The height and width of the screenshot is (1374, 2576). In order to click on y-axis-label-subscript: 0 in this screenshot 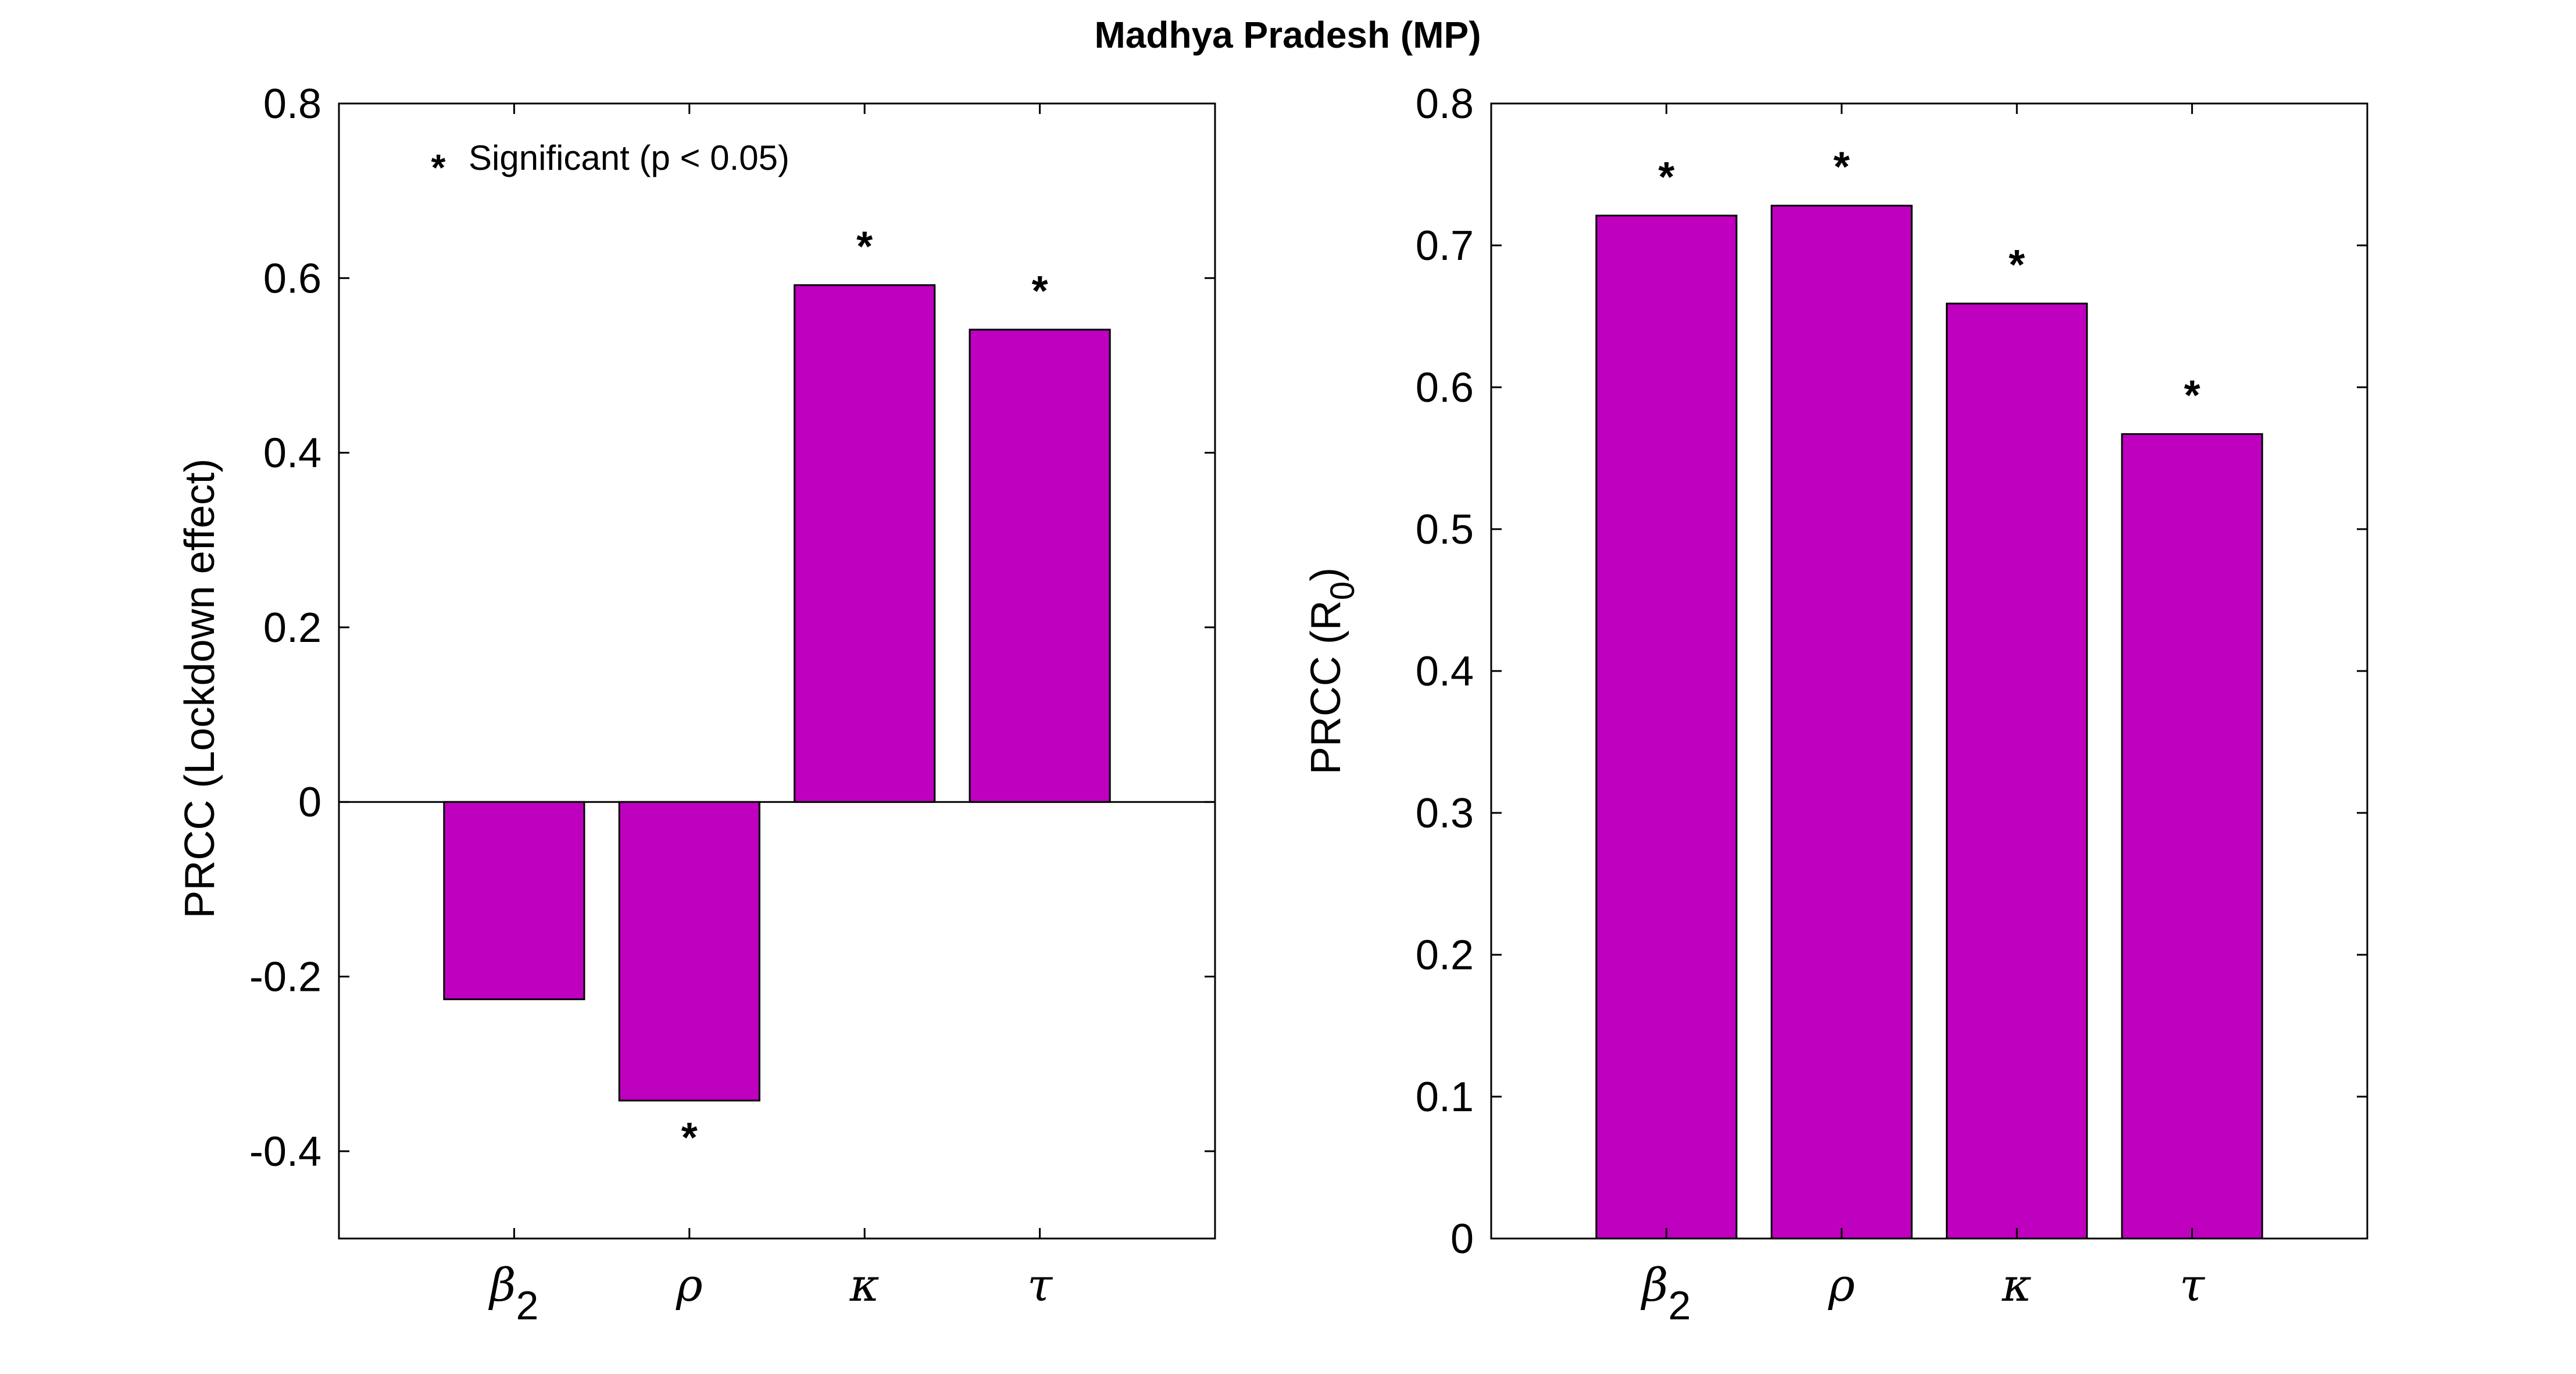, I will do `click(1343, 591)`.